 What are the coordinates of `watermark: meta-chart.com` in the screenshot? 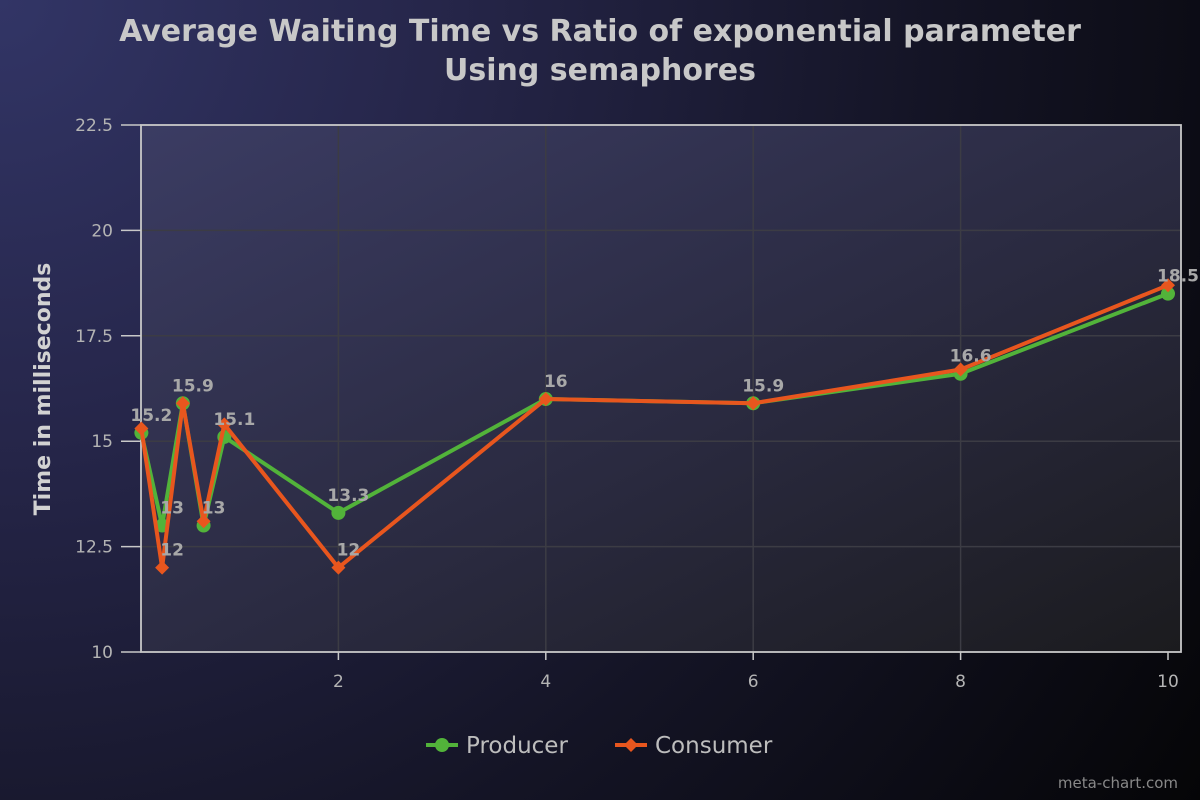 It's located at (1117, 783).